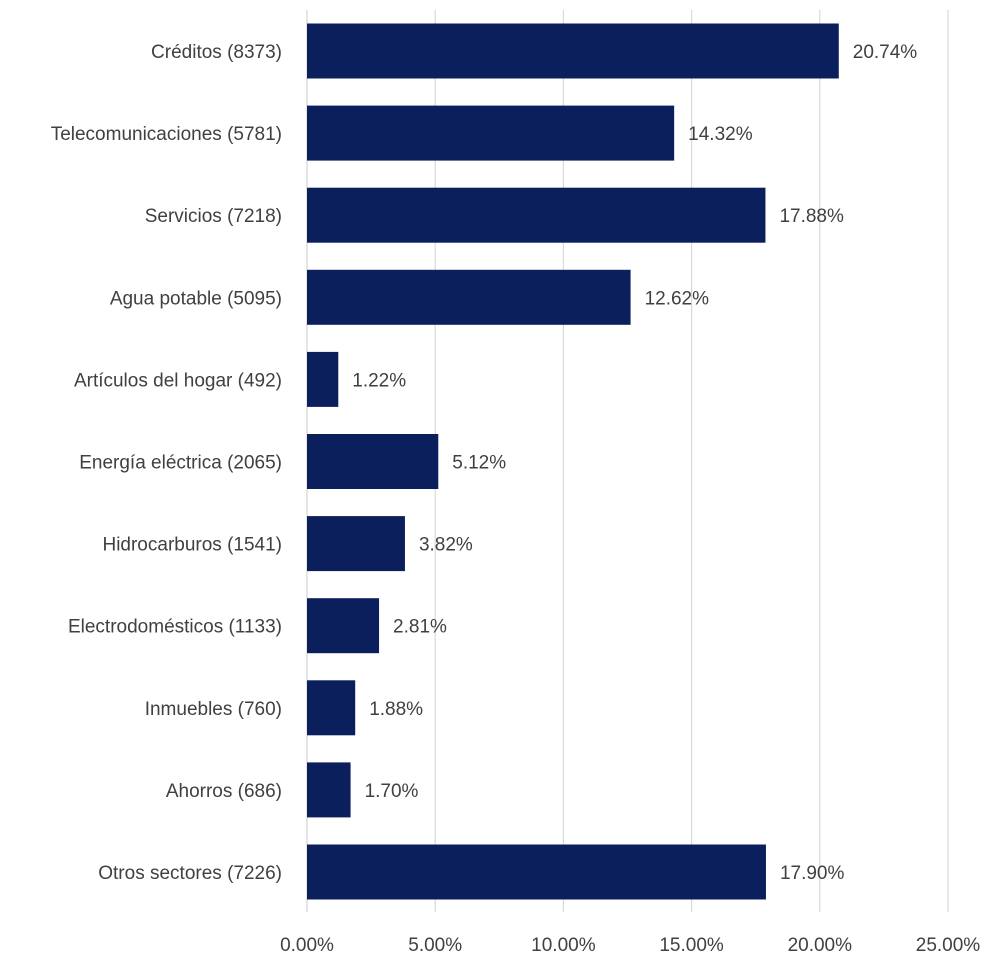 The width and height of the screenshot is (989, 956). I want to click on data-label: 12.62%, so click(677, 298).